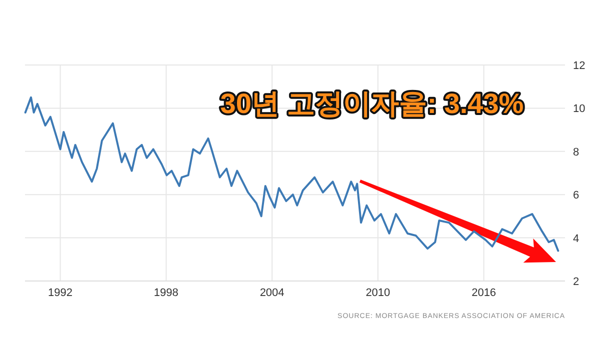 This screenshot has height=340, width=600. I want to click on x-tick-label: 1998, so click(166, 293).